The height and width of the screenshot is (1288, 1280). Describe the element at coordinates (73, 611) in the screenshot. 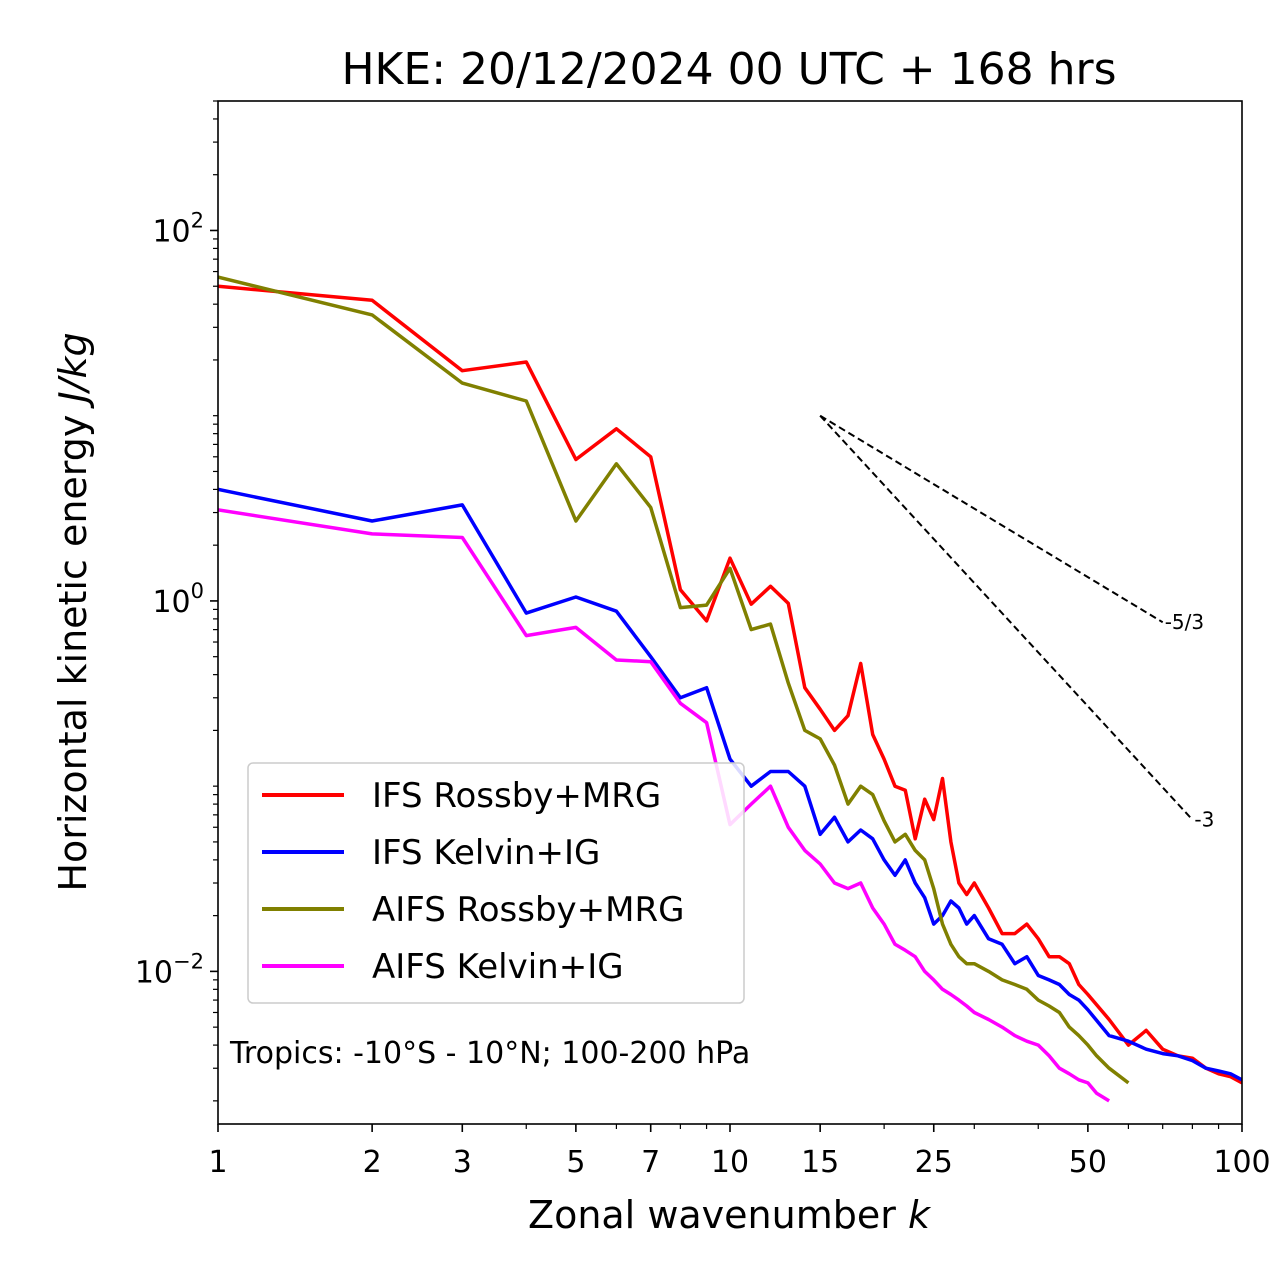

I see `y-axis-label: Horizontal kinetic energy J/kg` at that location.